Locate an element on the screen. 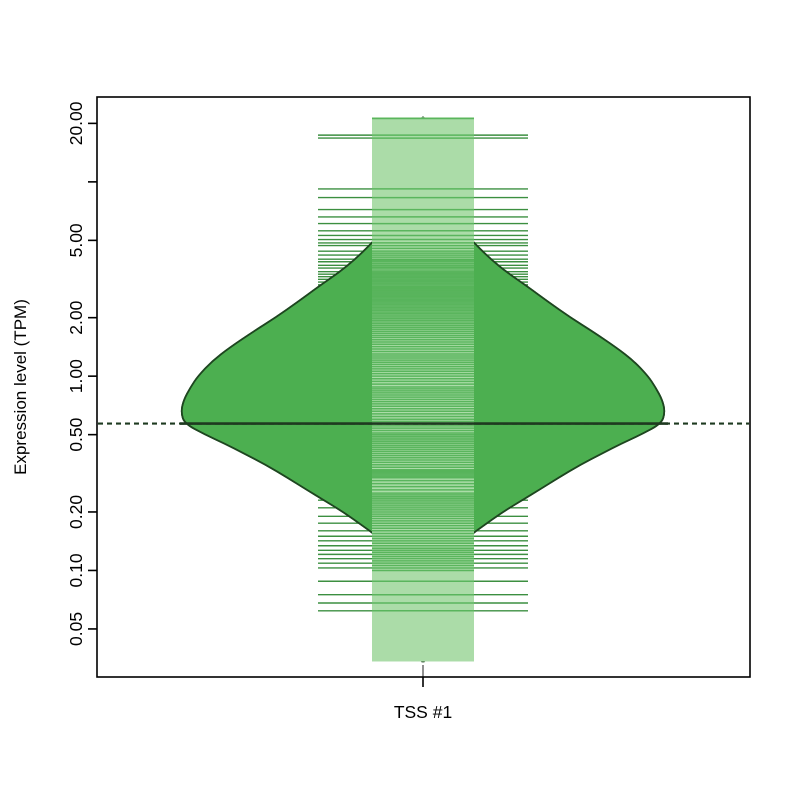  y-tick-label: 0.10 is located at coordinates (76, 570).